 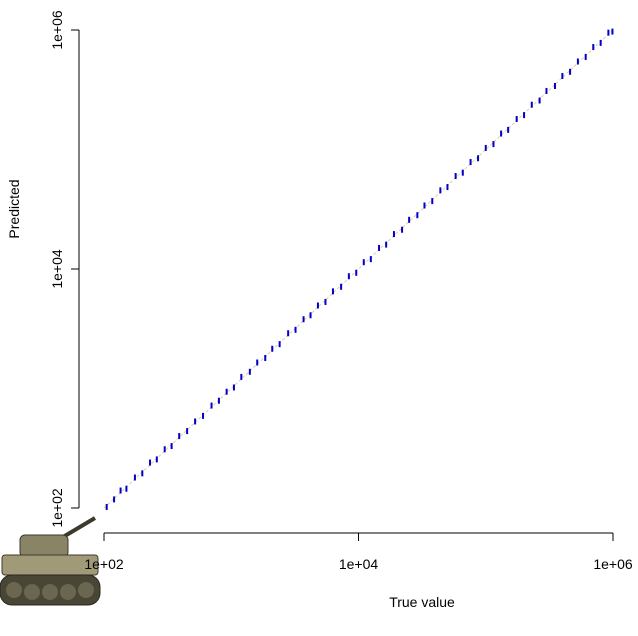 I want to click on x-tick-label: 1e+02, so click(x=104, y=564).